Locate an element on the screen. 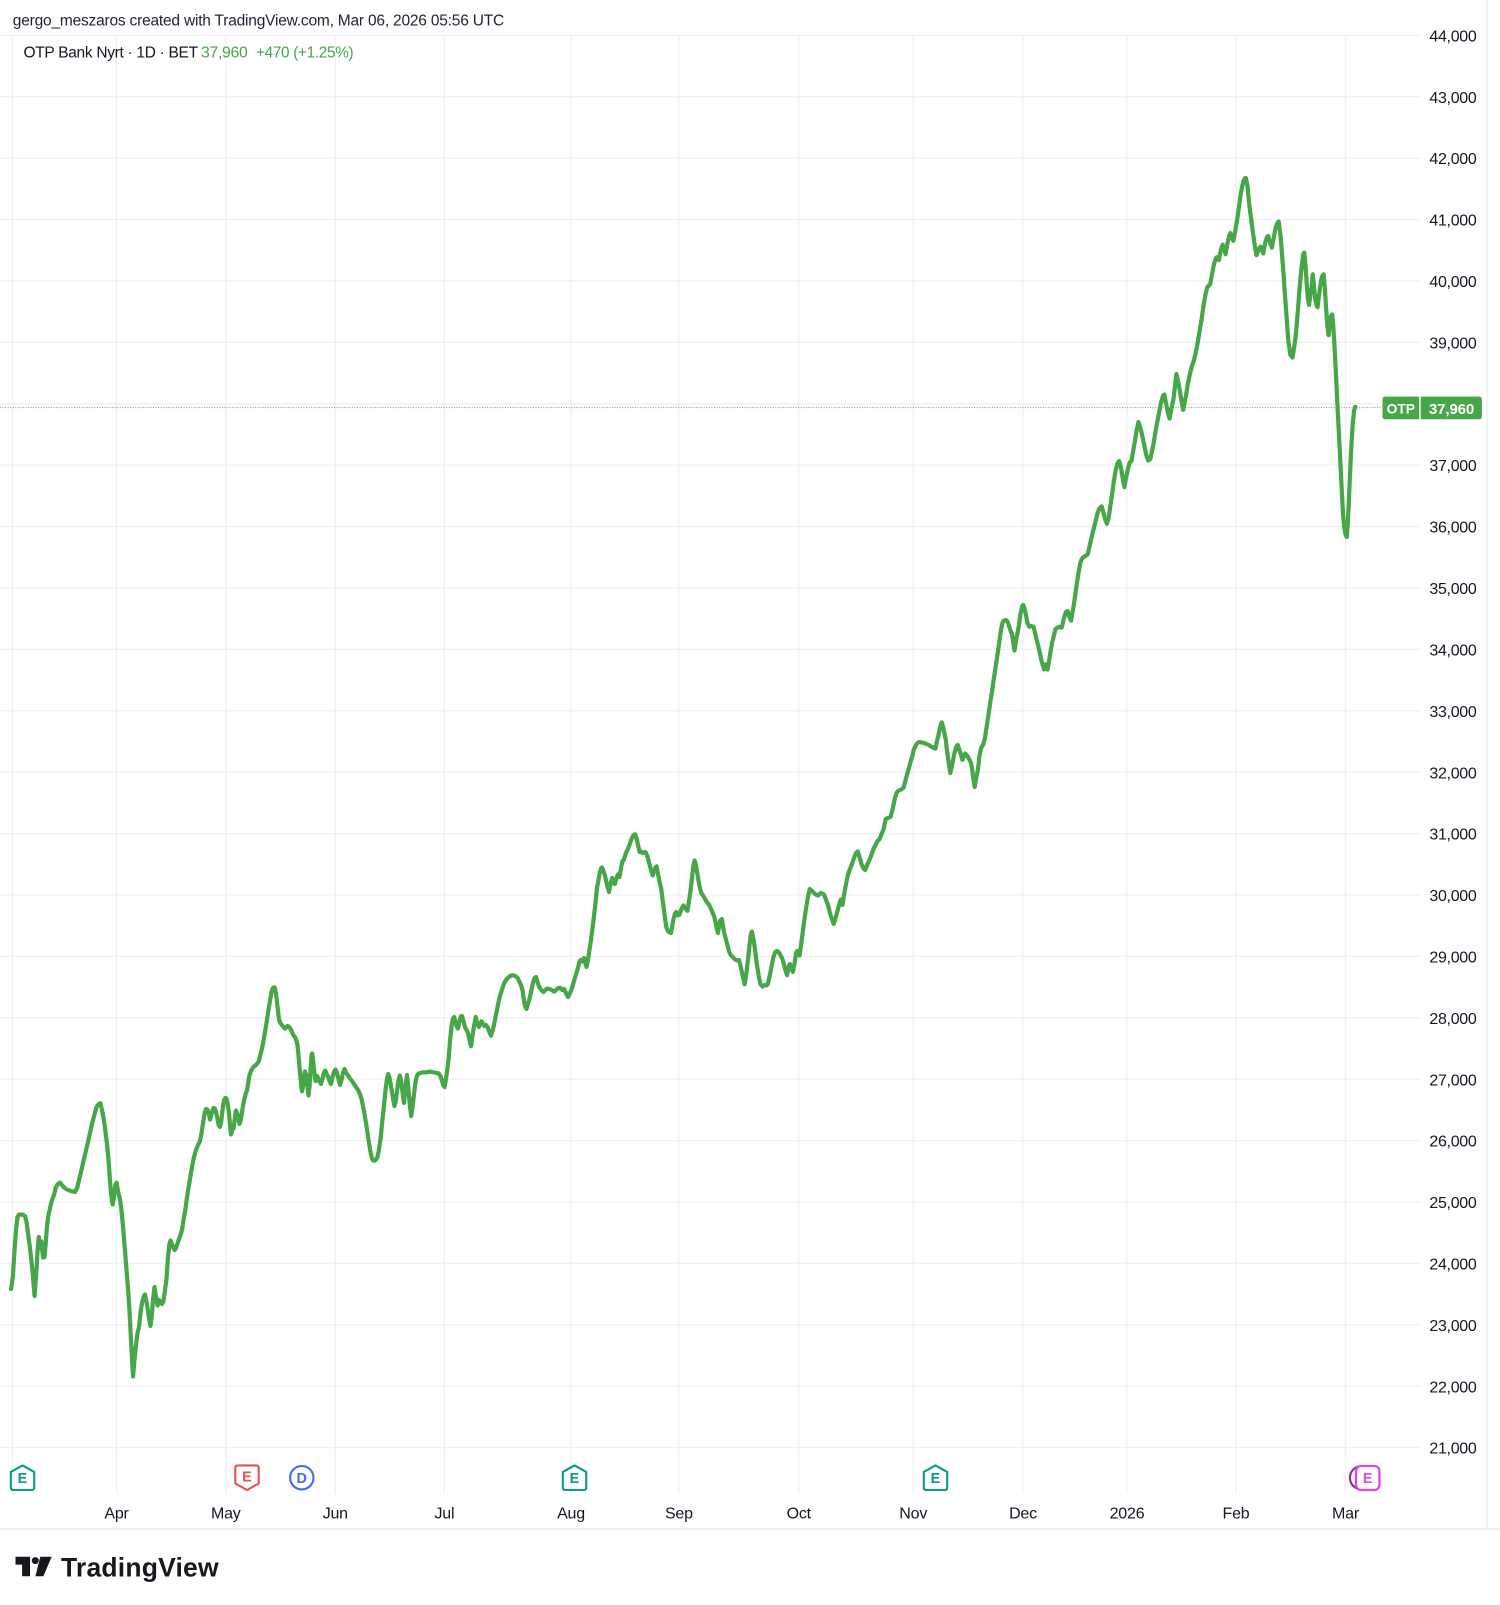 This screenshot has width=1500, height=1605. svg-text: 24,000 is located at coordinates (1453, 1265).